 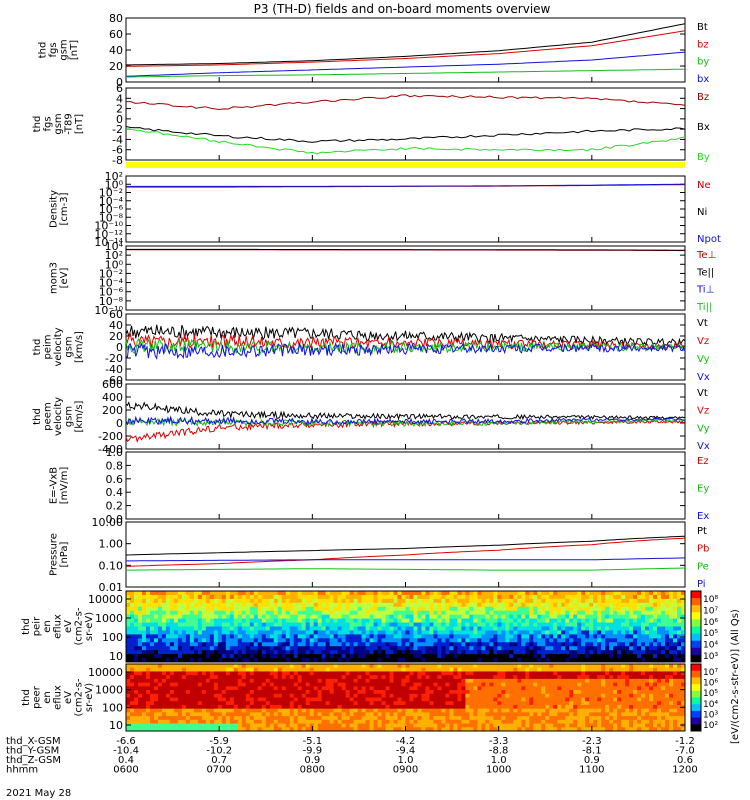 I want to click on y-tick-label: -20, so click(x=114, y=358).